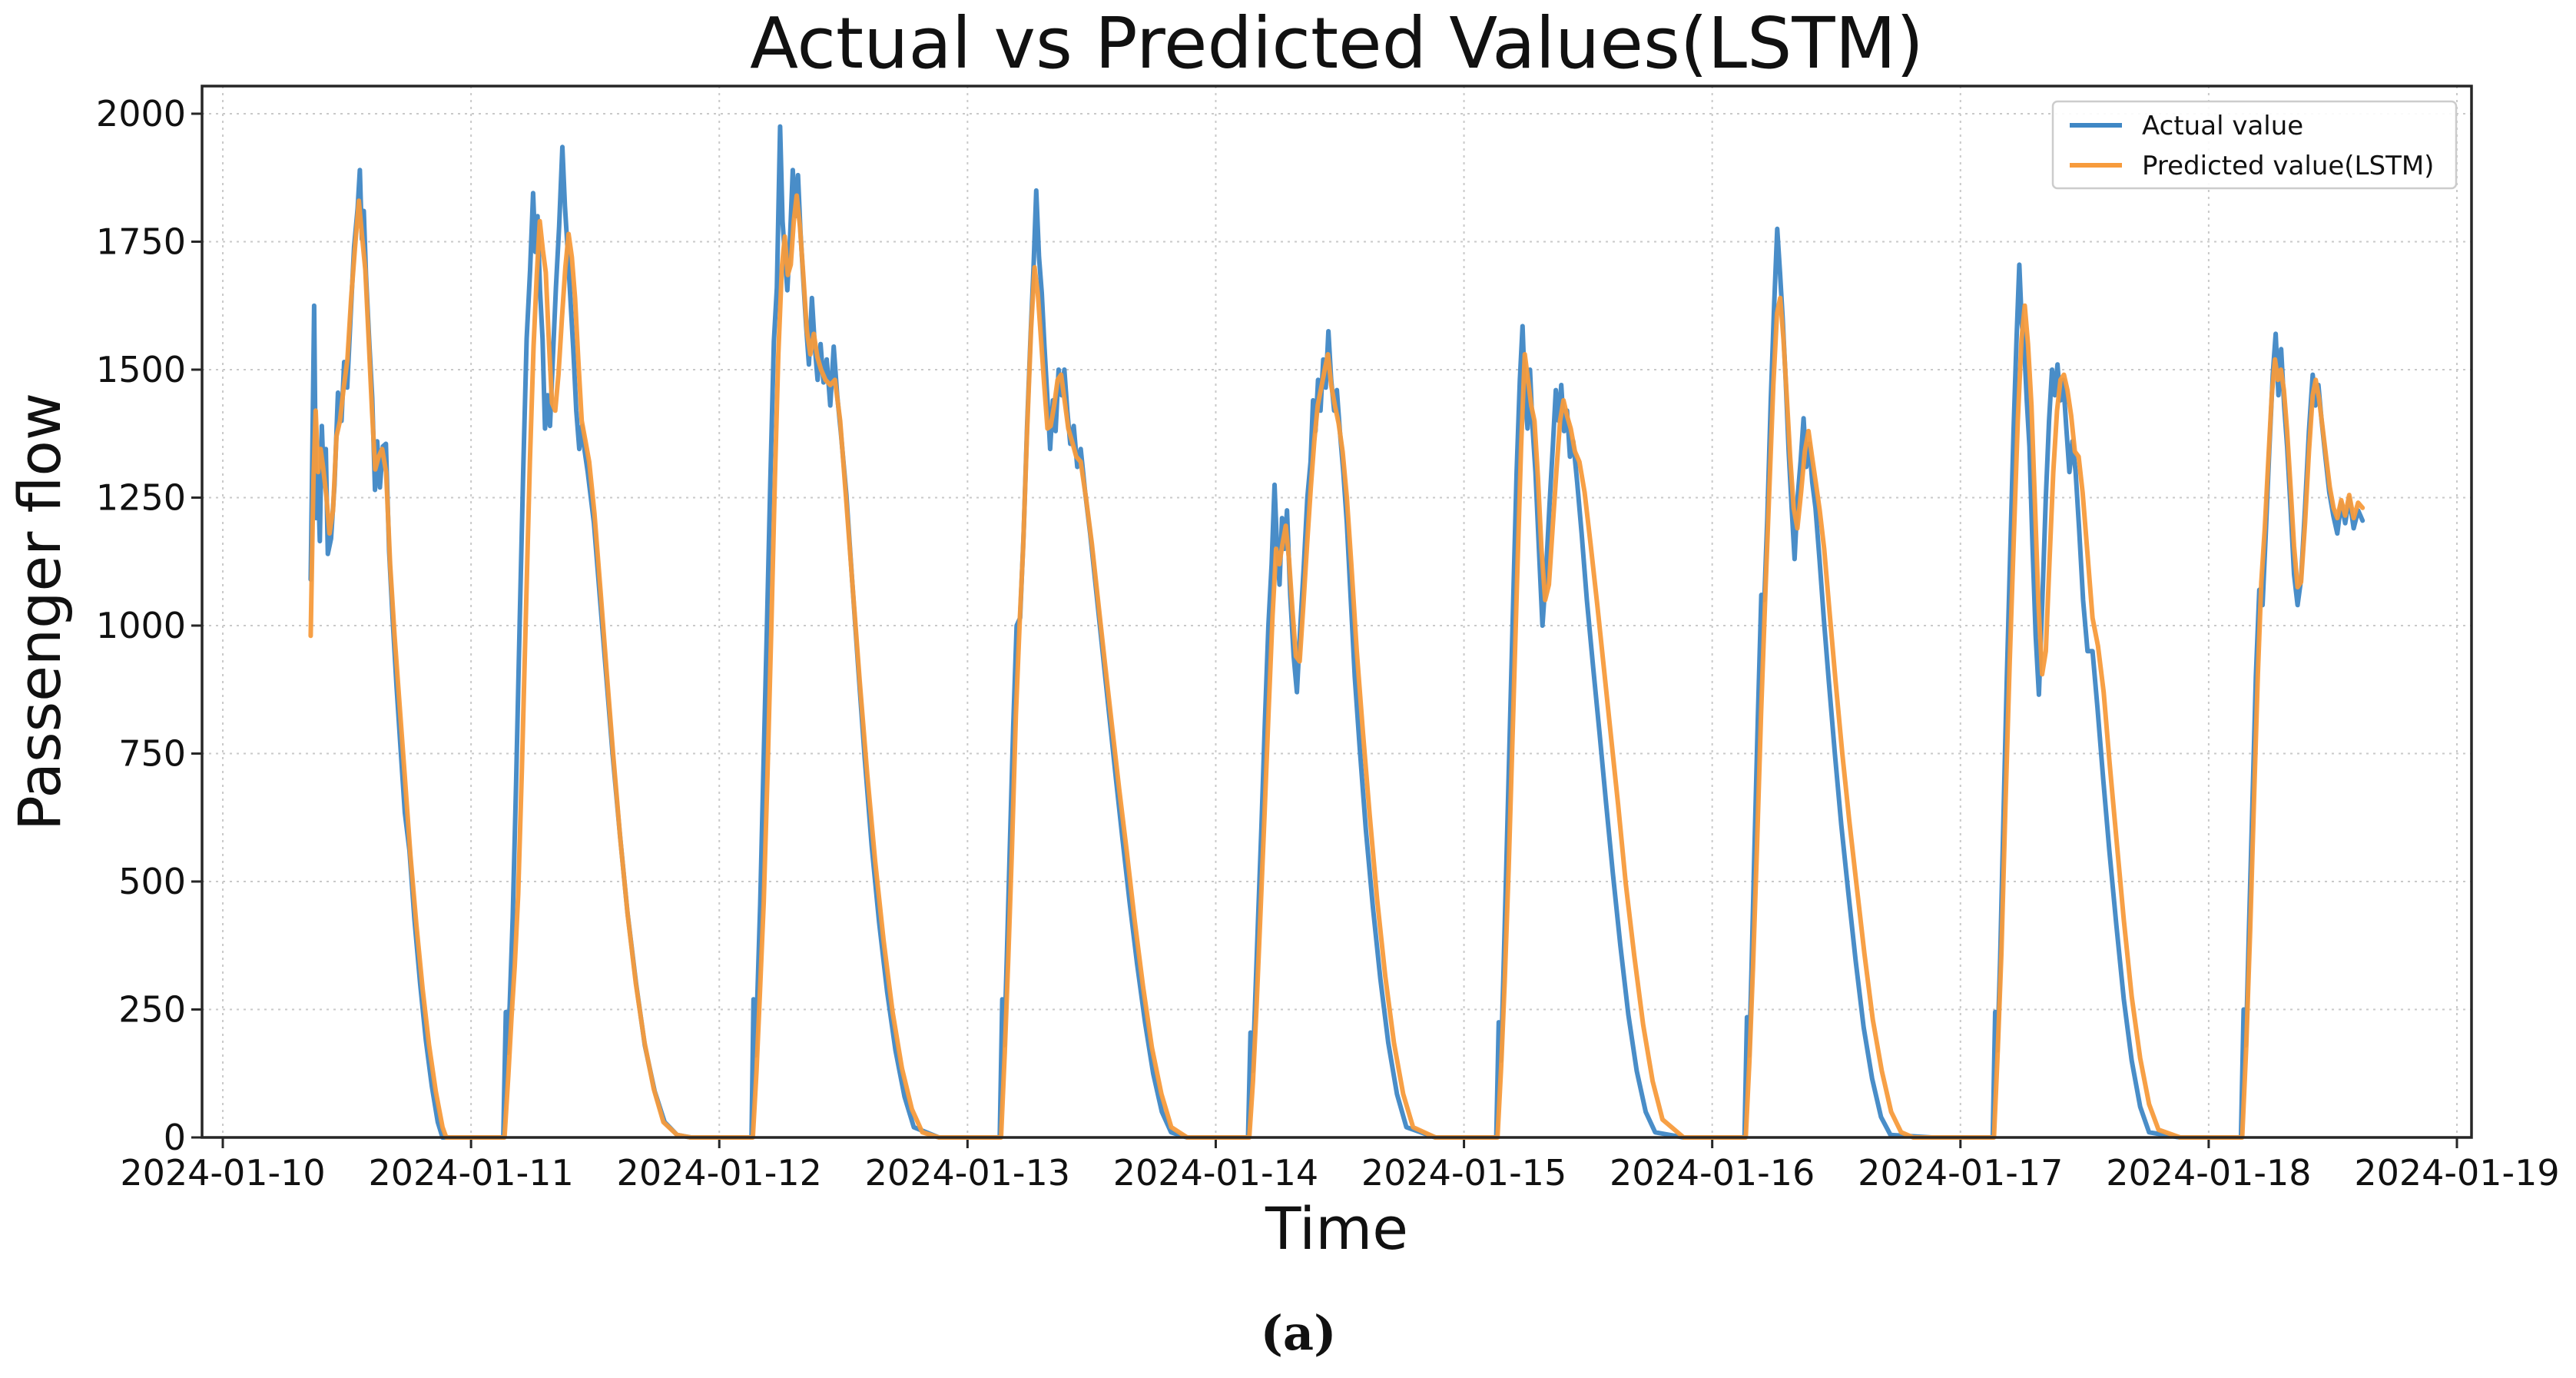  Describe the element at coordinates (222, 1173) in the screenshot. I see `x-tick-label: 2024-01-10` at that location.